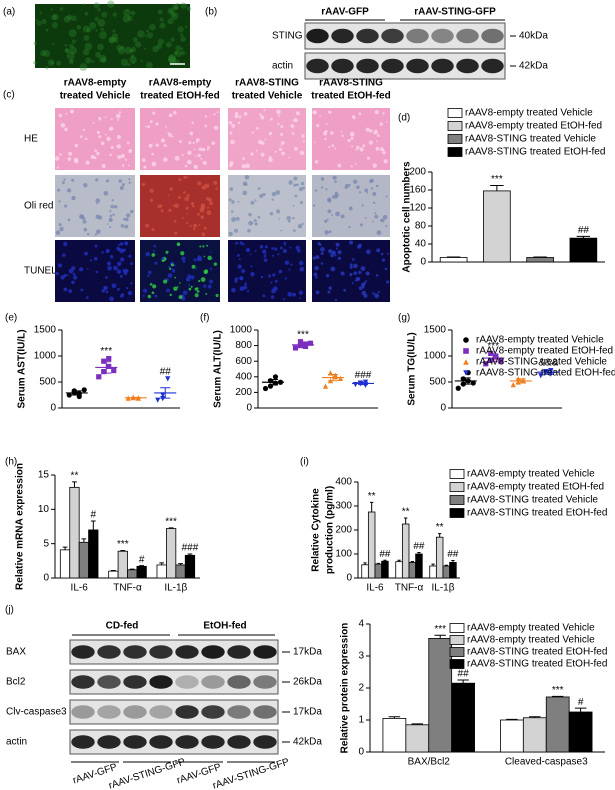 The image size is (615, 790). What do you see at coordinates (123, 544) in the screenshot?
I see `significance: ***` at bounding box center [123, 544].